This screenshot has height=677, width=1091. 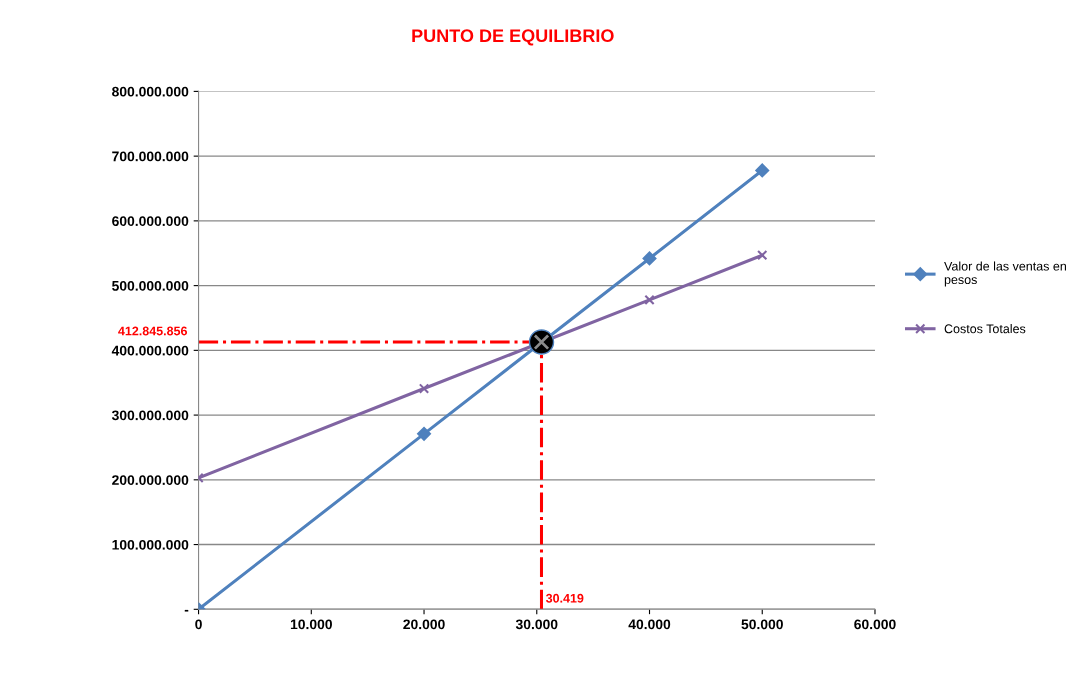 I want to click on y-tick-label: 800.000.000, so click(x=150, y=91).